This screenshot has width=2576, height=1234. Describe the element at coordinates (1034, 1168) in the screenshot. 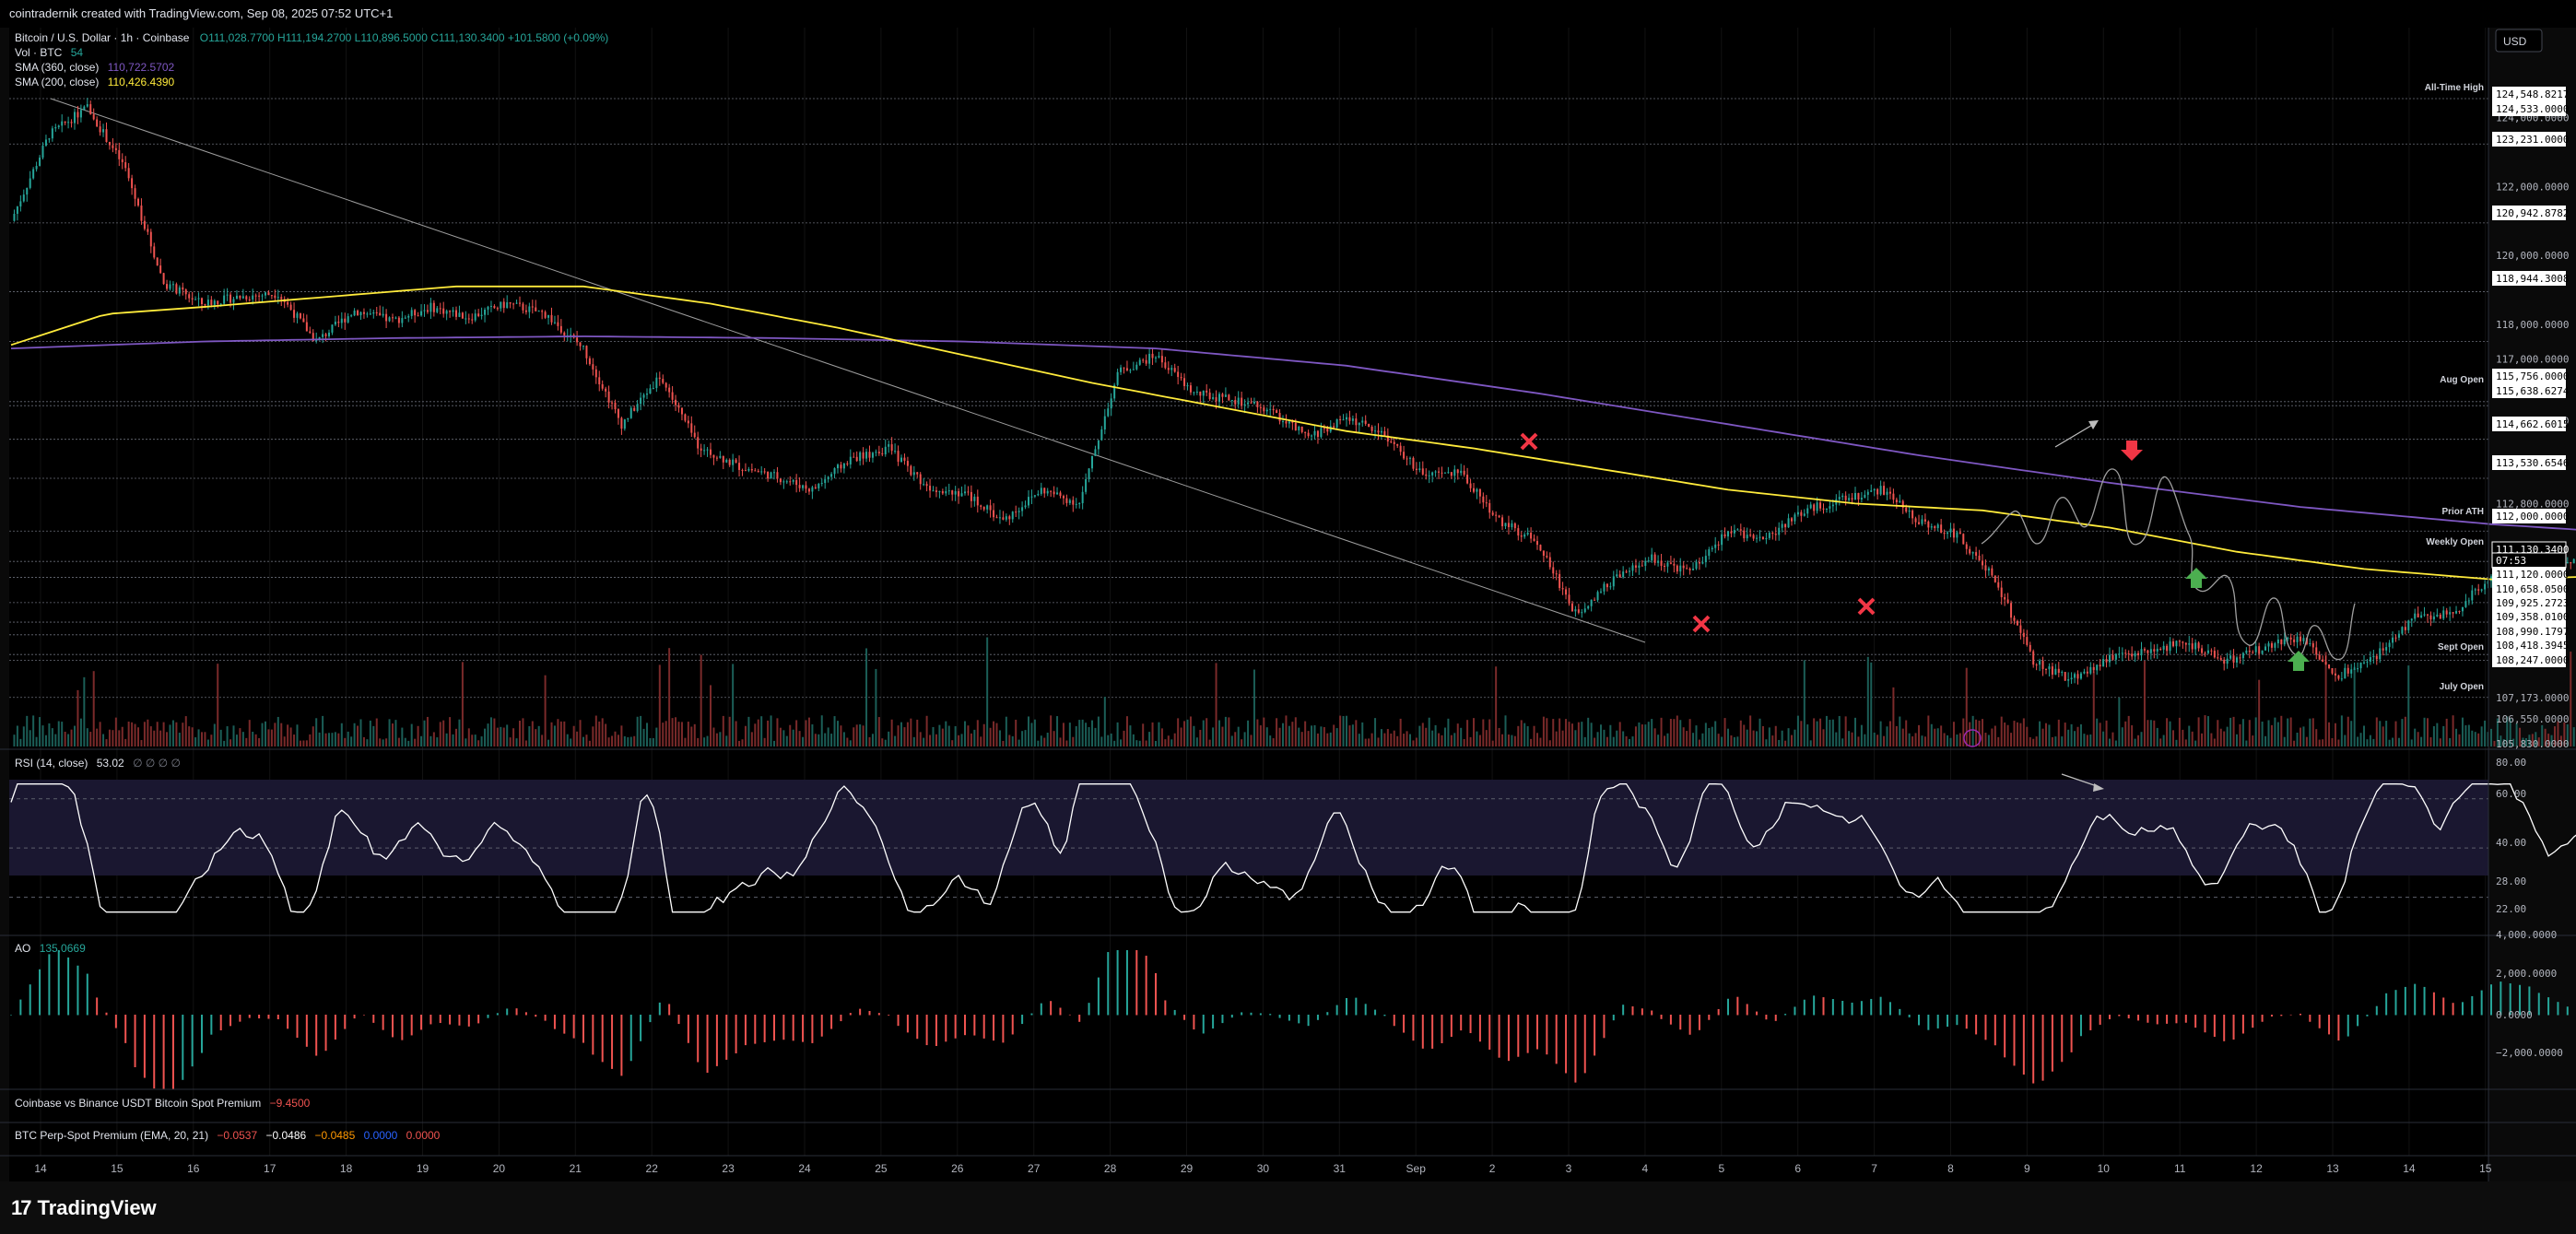

I see `time-tick-label: 27` at that location.